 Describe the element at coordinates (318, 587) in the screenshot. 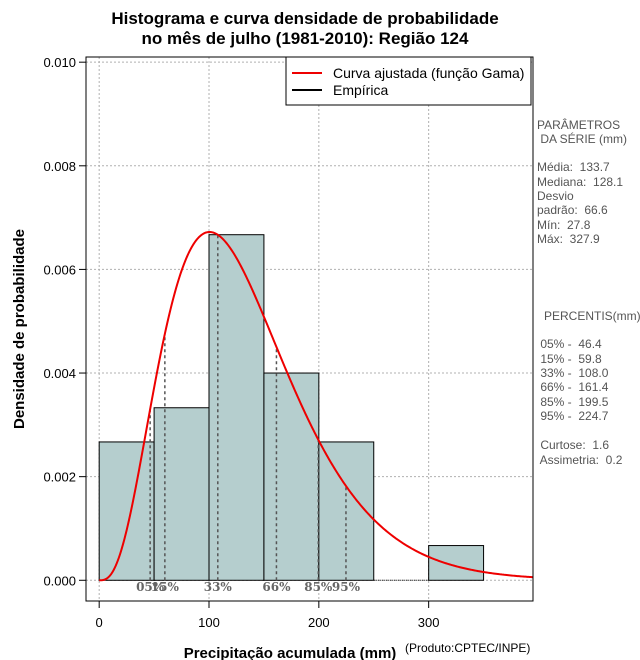

I see `percentile-label: 85%` at that location.